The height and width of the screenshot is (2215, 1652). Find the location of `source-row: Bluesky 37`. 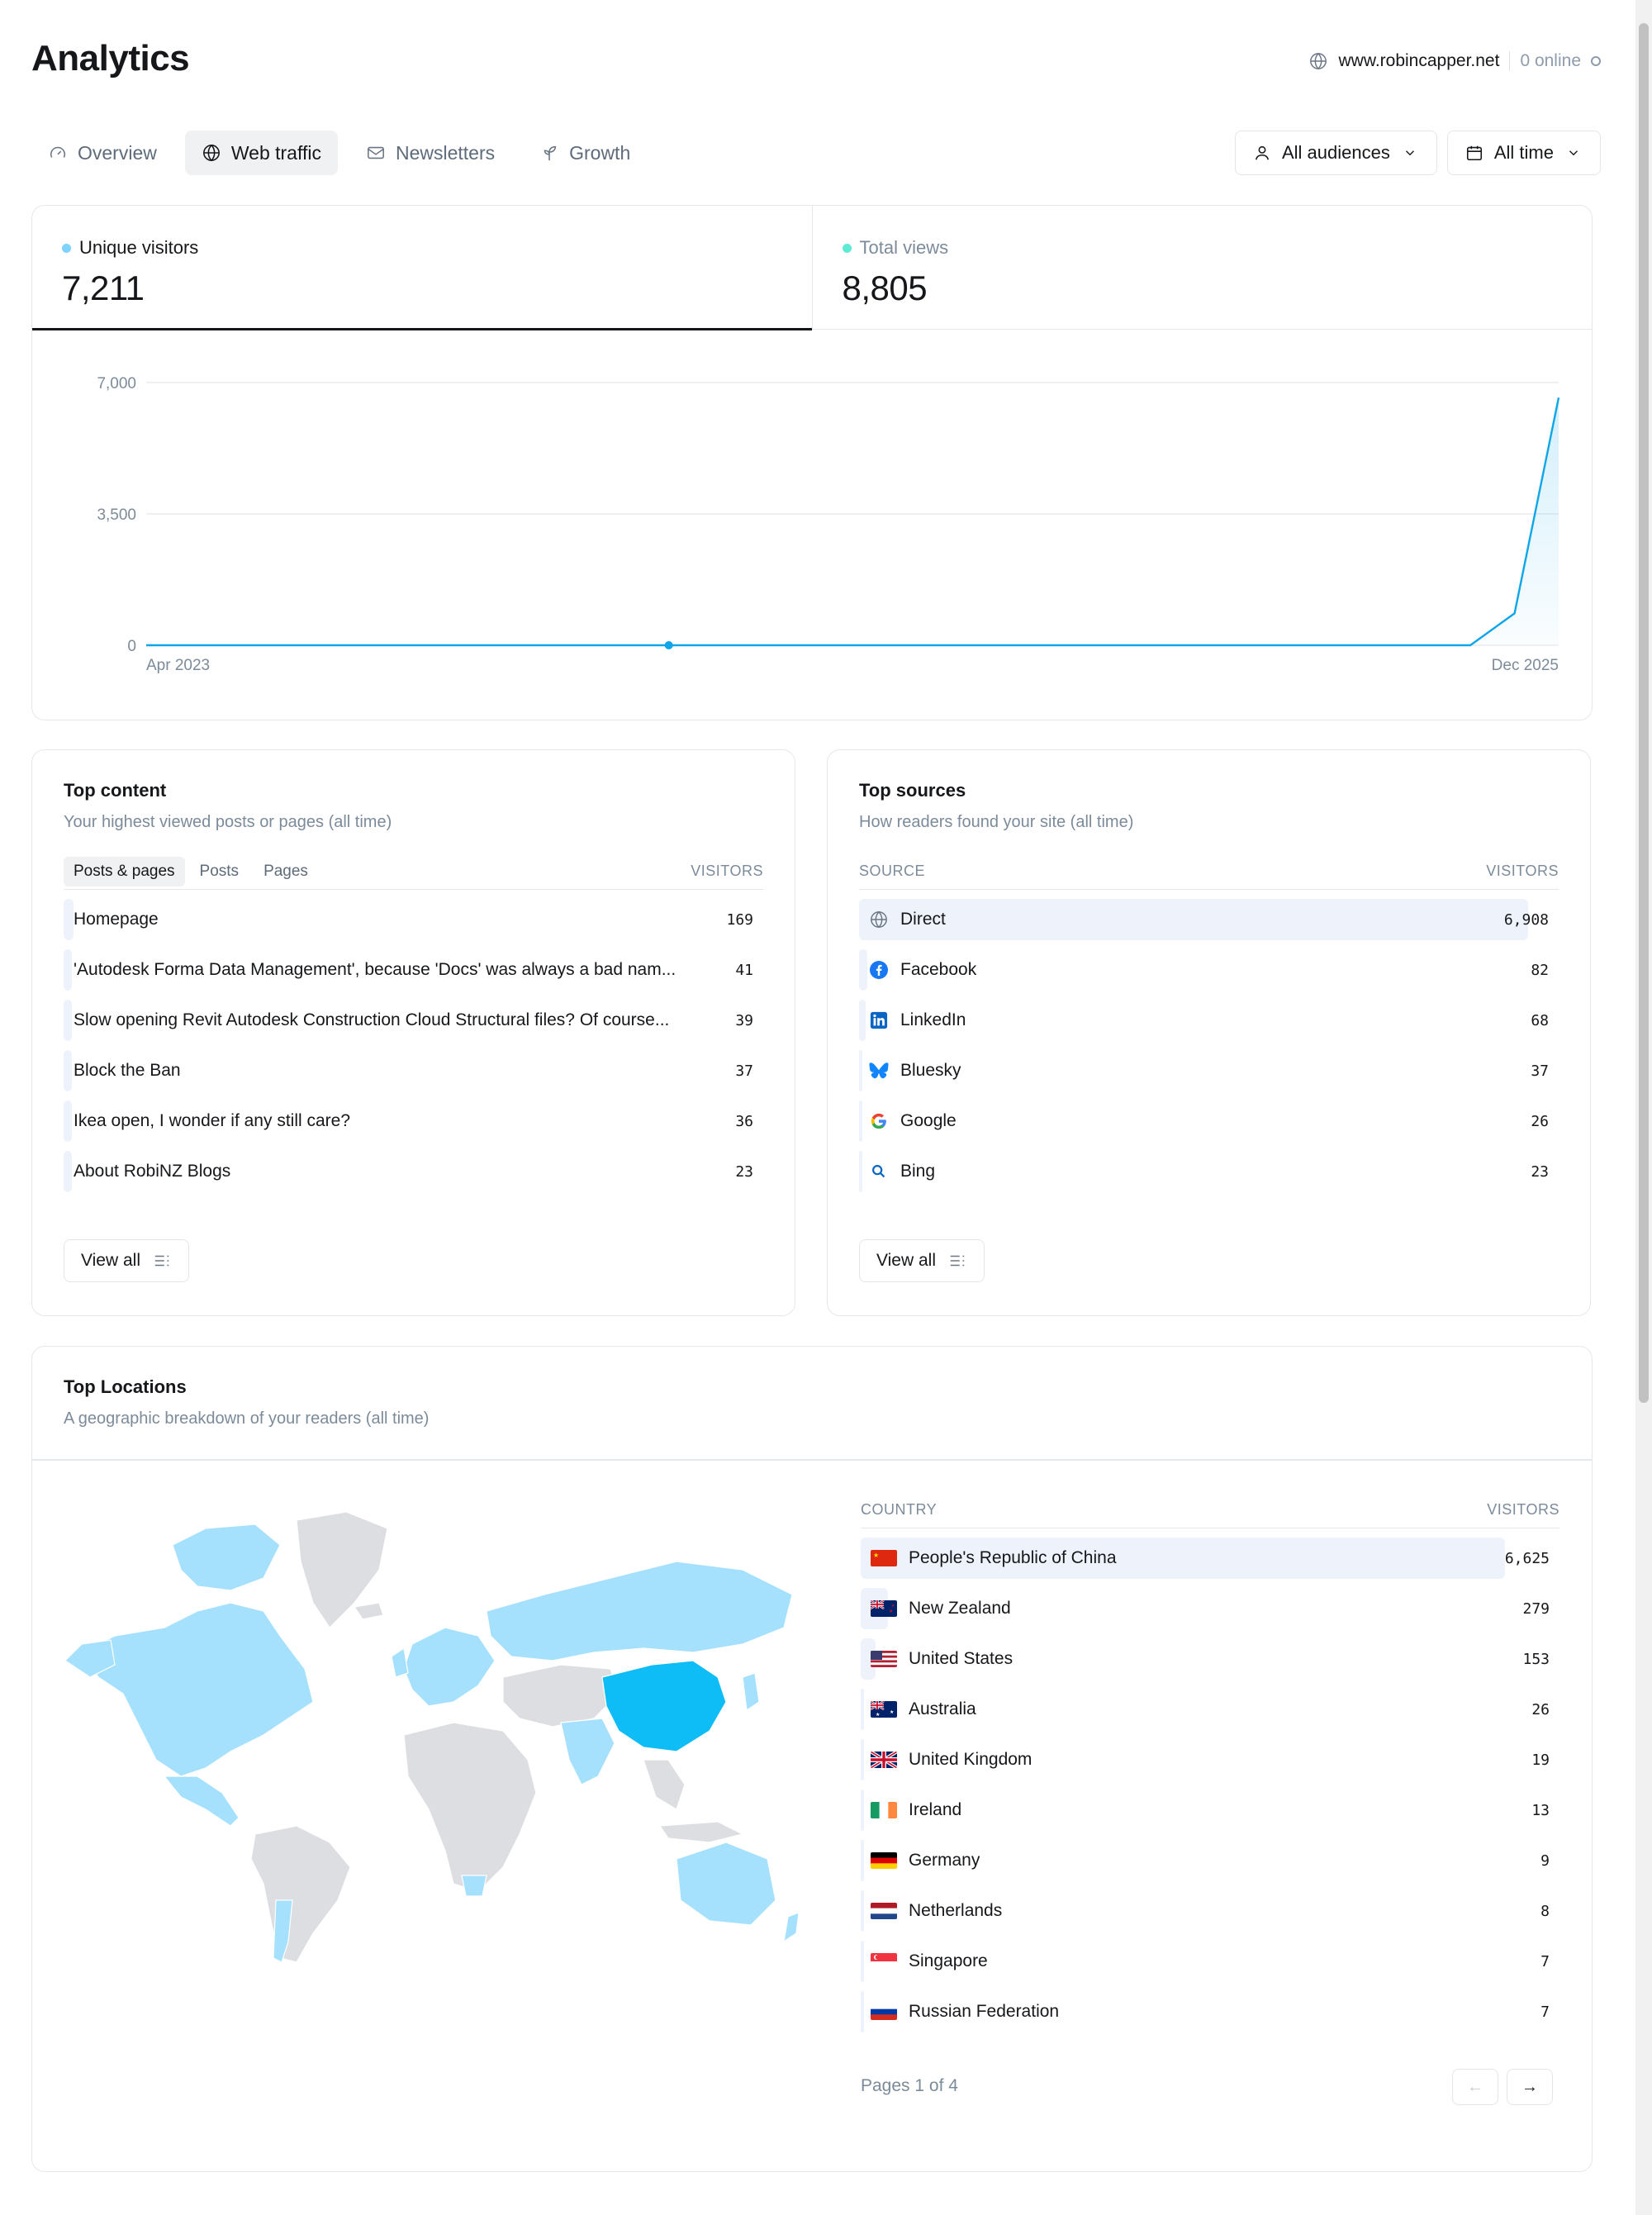

source-row: Bluesky 37 is located at coordinates (1209, 1071).